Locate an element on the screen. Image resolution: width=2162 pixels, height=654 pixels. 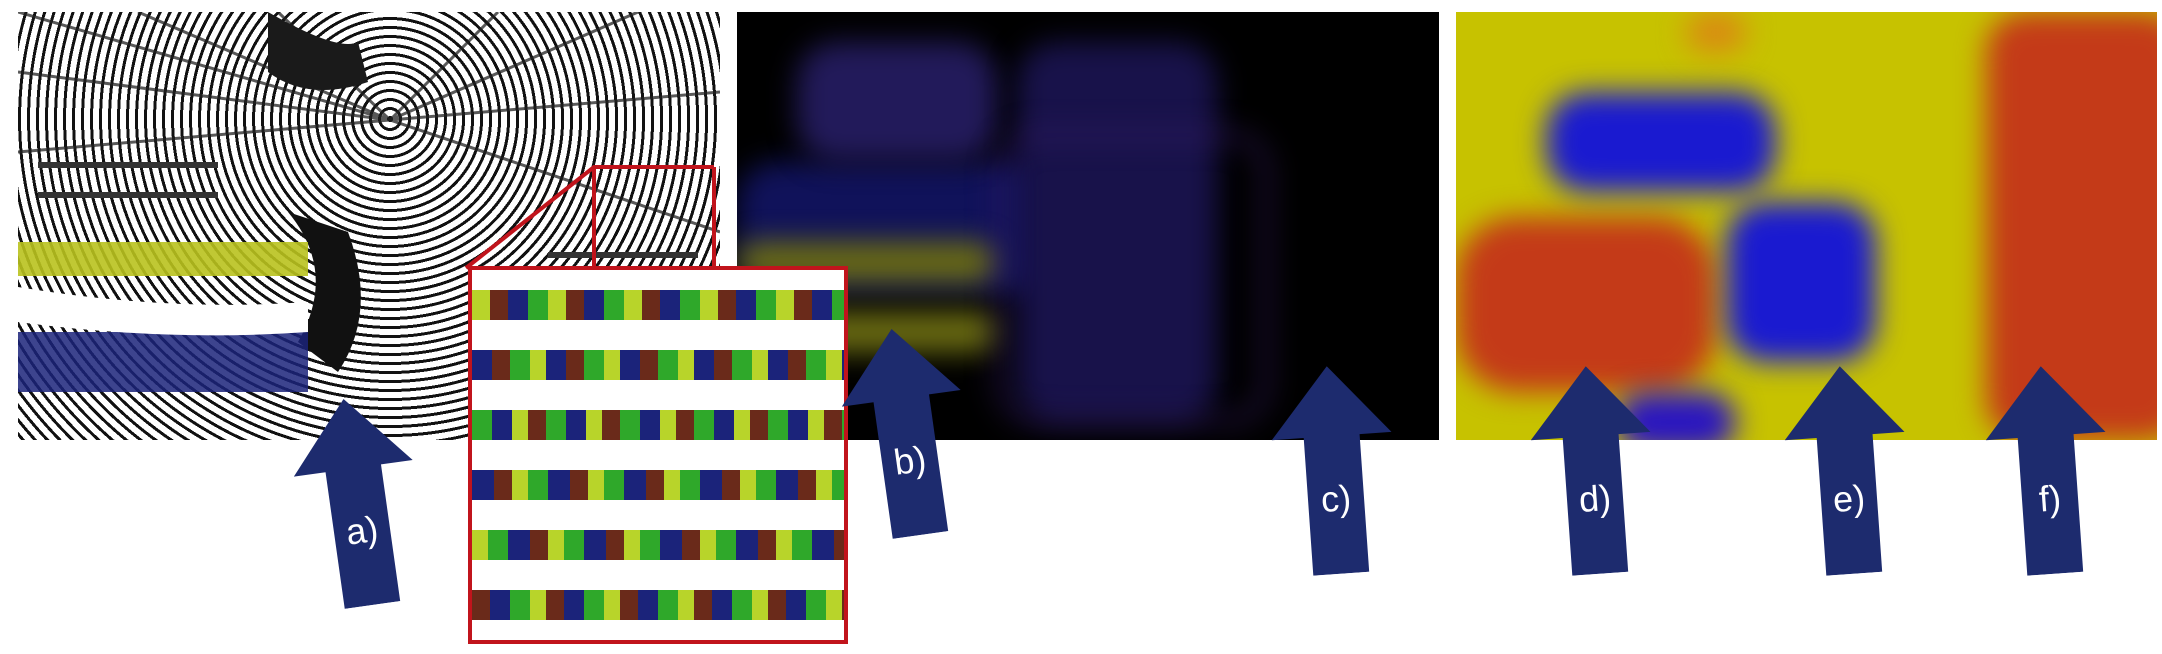
zoom-inset is located at coordinates (658, 455).